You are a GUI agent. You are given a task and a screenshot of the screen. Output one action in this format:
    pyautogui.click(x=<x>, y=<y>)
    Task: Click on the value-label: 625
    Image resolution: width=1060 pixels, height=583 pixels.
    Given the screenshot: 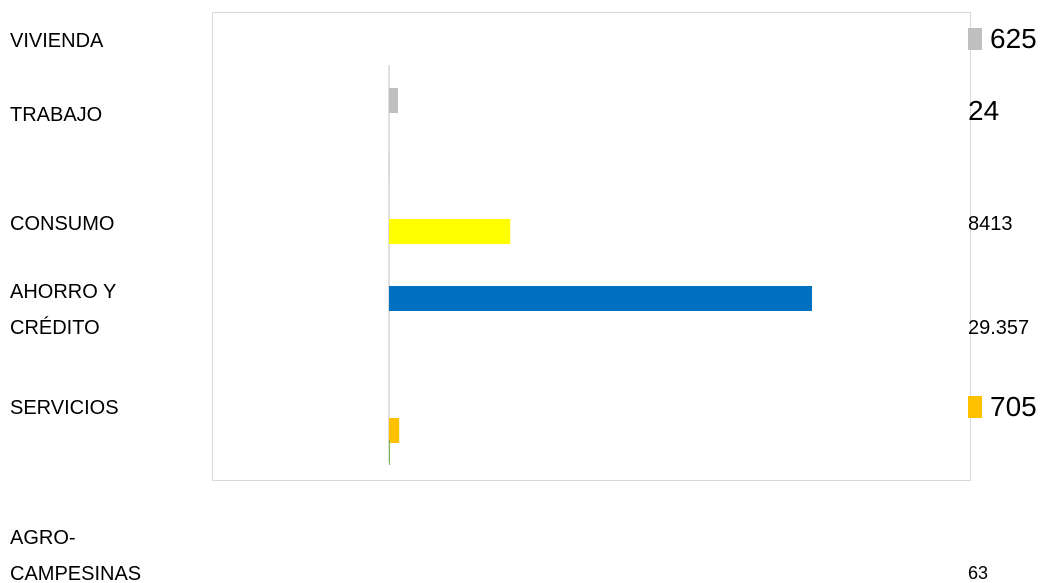 What is the action you would take?
    pyautogui.click(x=1013, y=38)
    